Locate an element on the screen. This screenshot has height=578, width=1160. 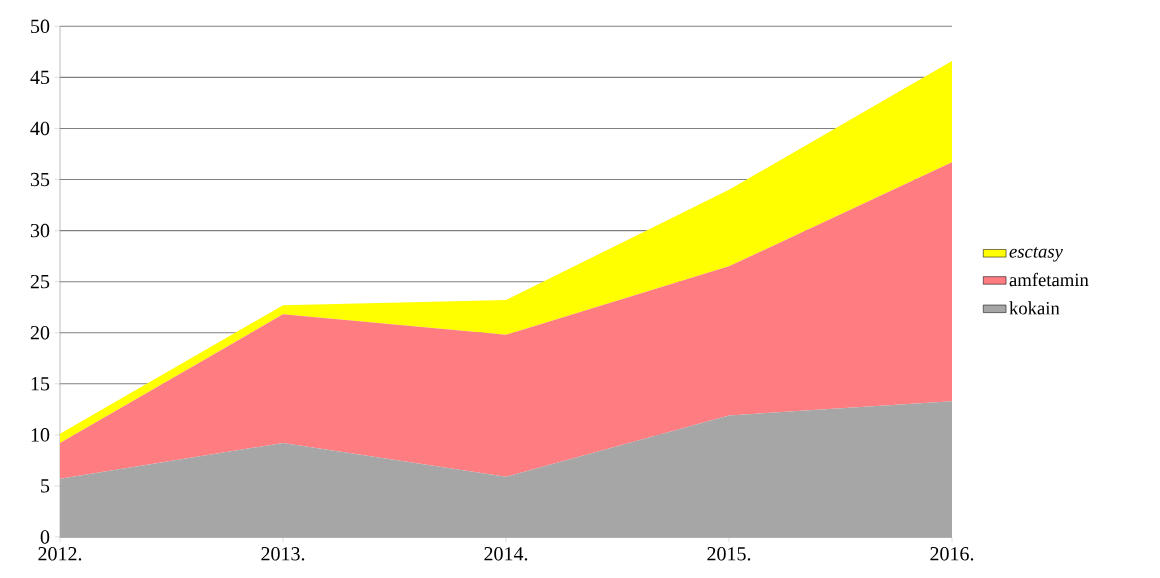
y-tick-label: 25 is located at coordinates (40, 281).